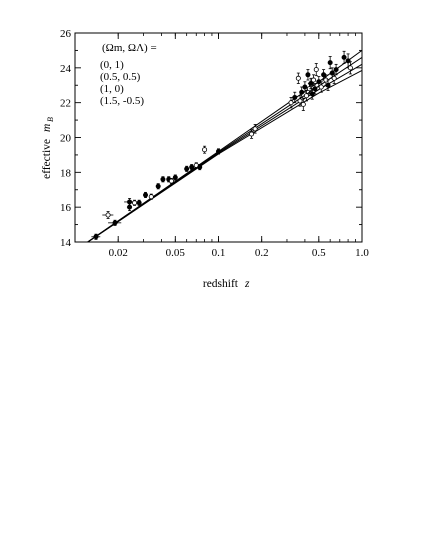 The height and width of the screenshot is (555, 425). Describe the element at coordinates (362, 253) in the screenshot. I see `x-tick-label: 1.0` at that location.